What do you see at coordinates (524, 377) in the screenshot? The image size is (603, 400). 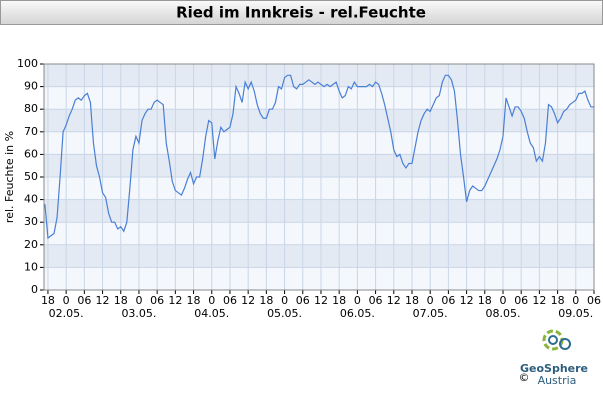 I see `copyright: ©` at bounding box center [524, 377].